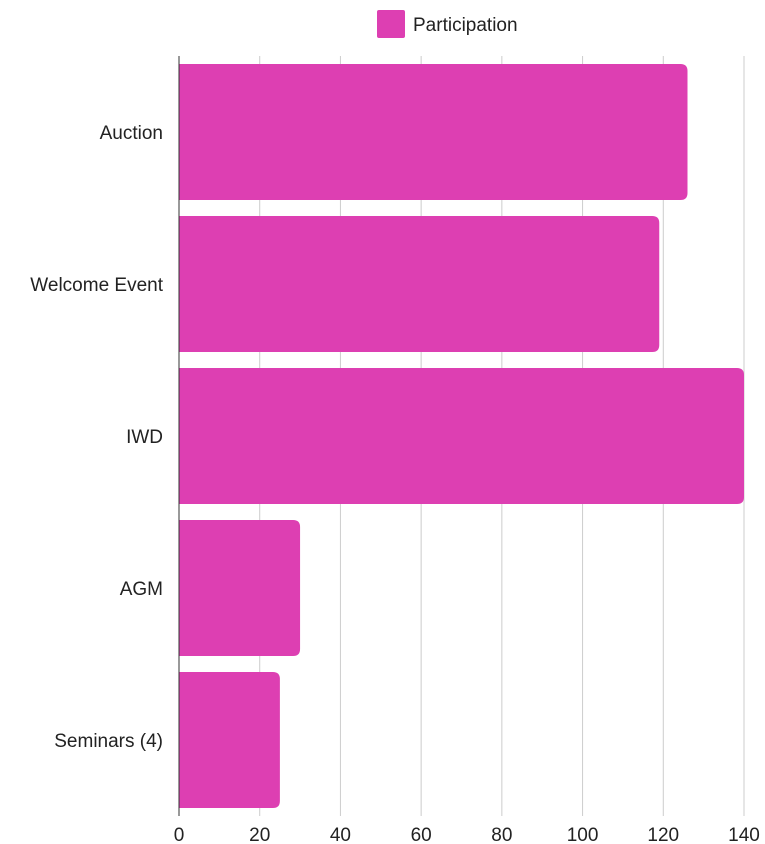 This screenshot has height=844, width=765. What do you see at coordinates (663, 834) in the screenshot?
I see `x-tick-label: 120` at bounding box center [663, 834].